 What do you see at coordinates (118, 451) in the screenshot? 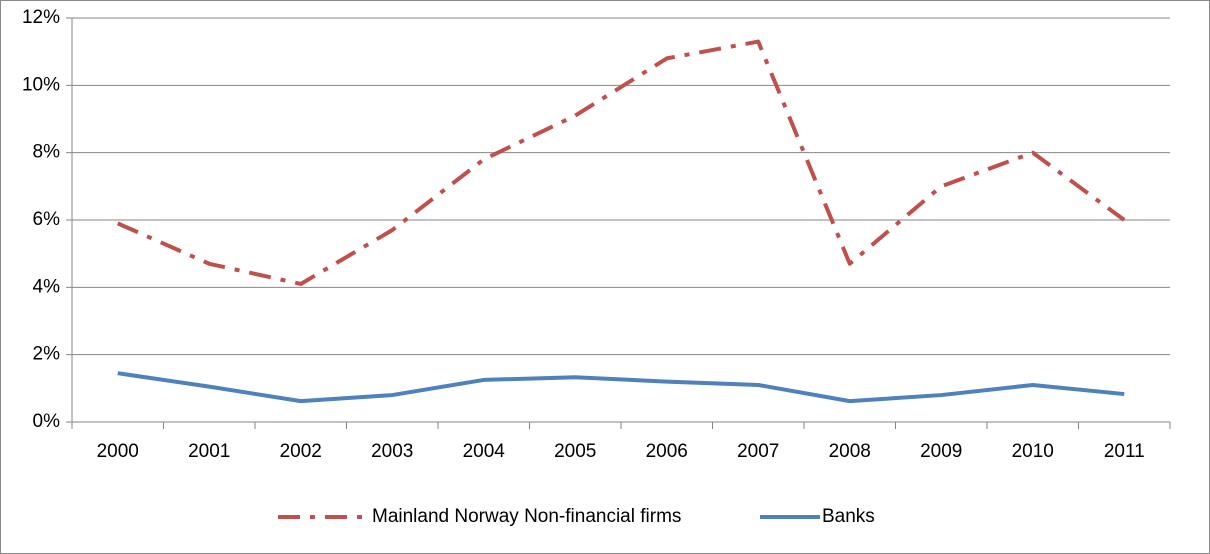
I see `x-tick-label: 2000` at bounding box center [118, 451].